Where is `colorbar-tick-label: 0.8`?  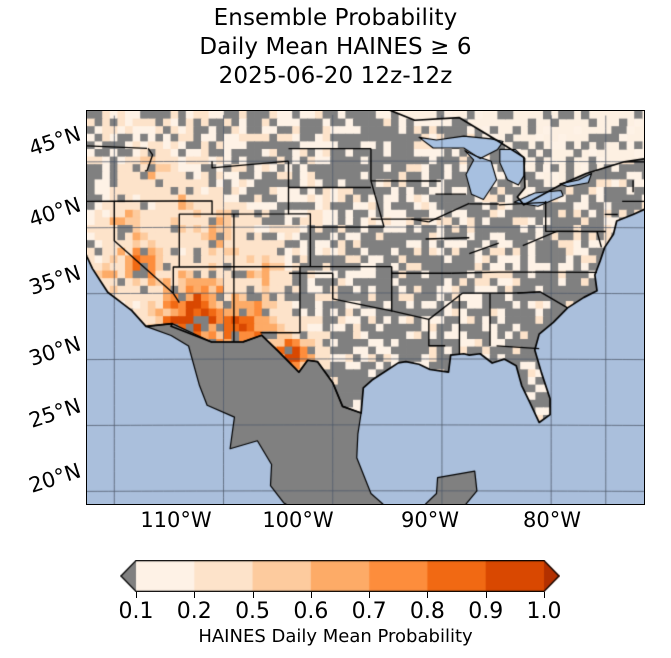
colorbar-tick-label: 0.8 is located at coordinates (427, 611).